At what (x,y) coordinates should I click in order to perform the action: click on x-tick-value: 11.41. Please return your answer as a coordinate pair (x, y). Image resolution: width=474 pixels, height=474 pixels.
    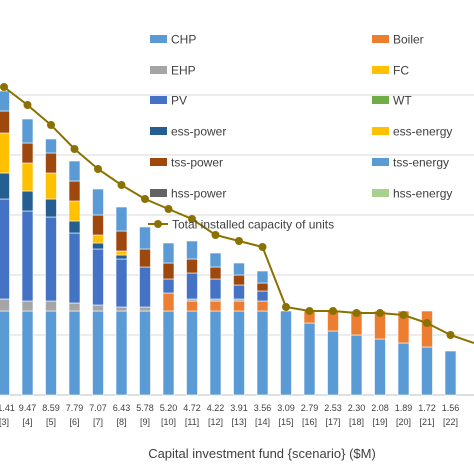
    Looking at the image, I should click on (7, 408).